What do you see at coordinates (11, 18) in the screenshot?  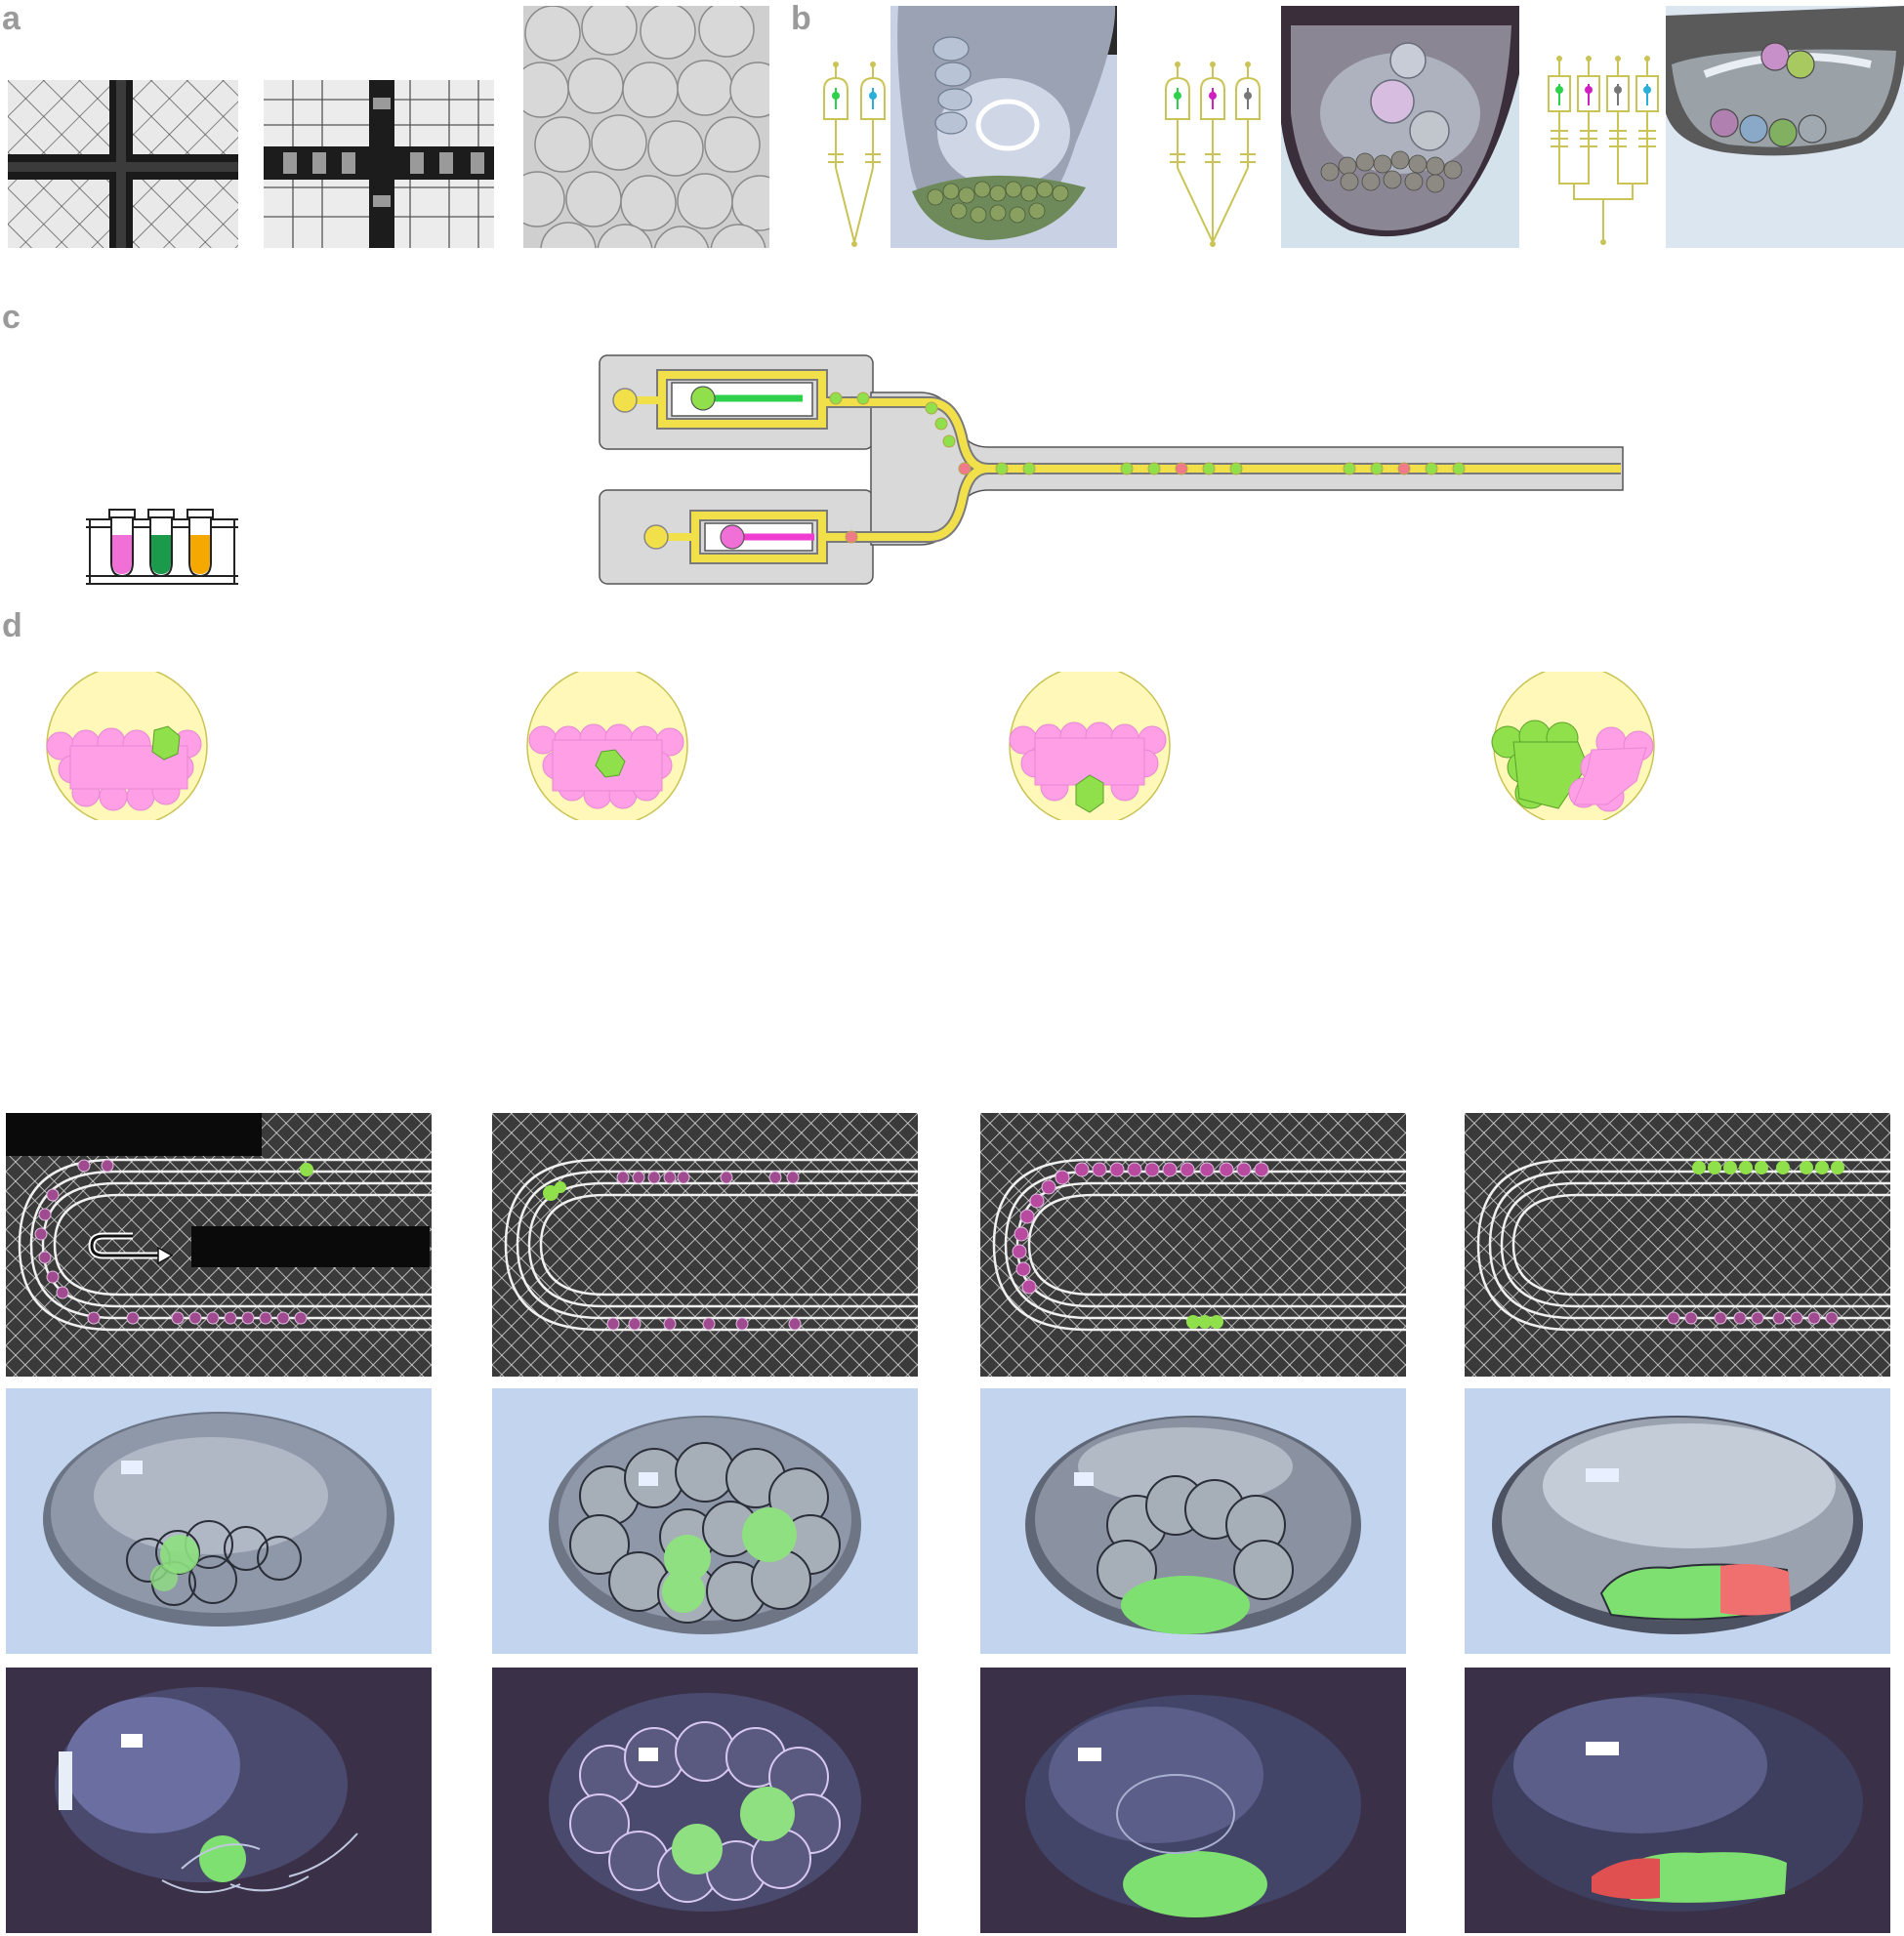 I see `panel-label-a: a` at bounding box center [11, 18].